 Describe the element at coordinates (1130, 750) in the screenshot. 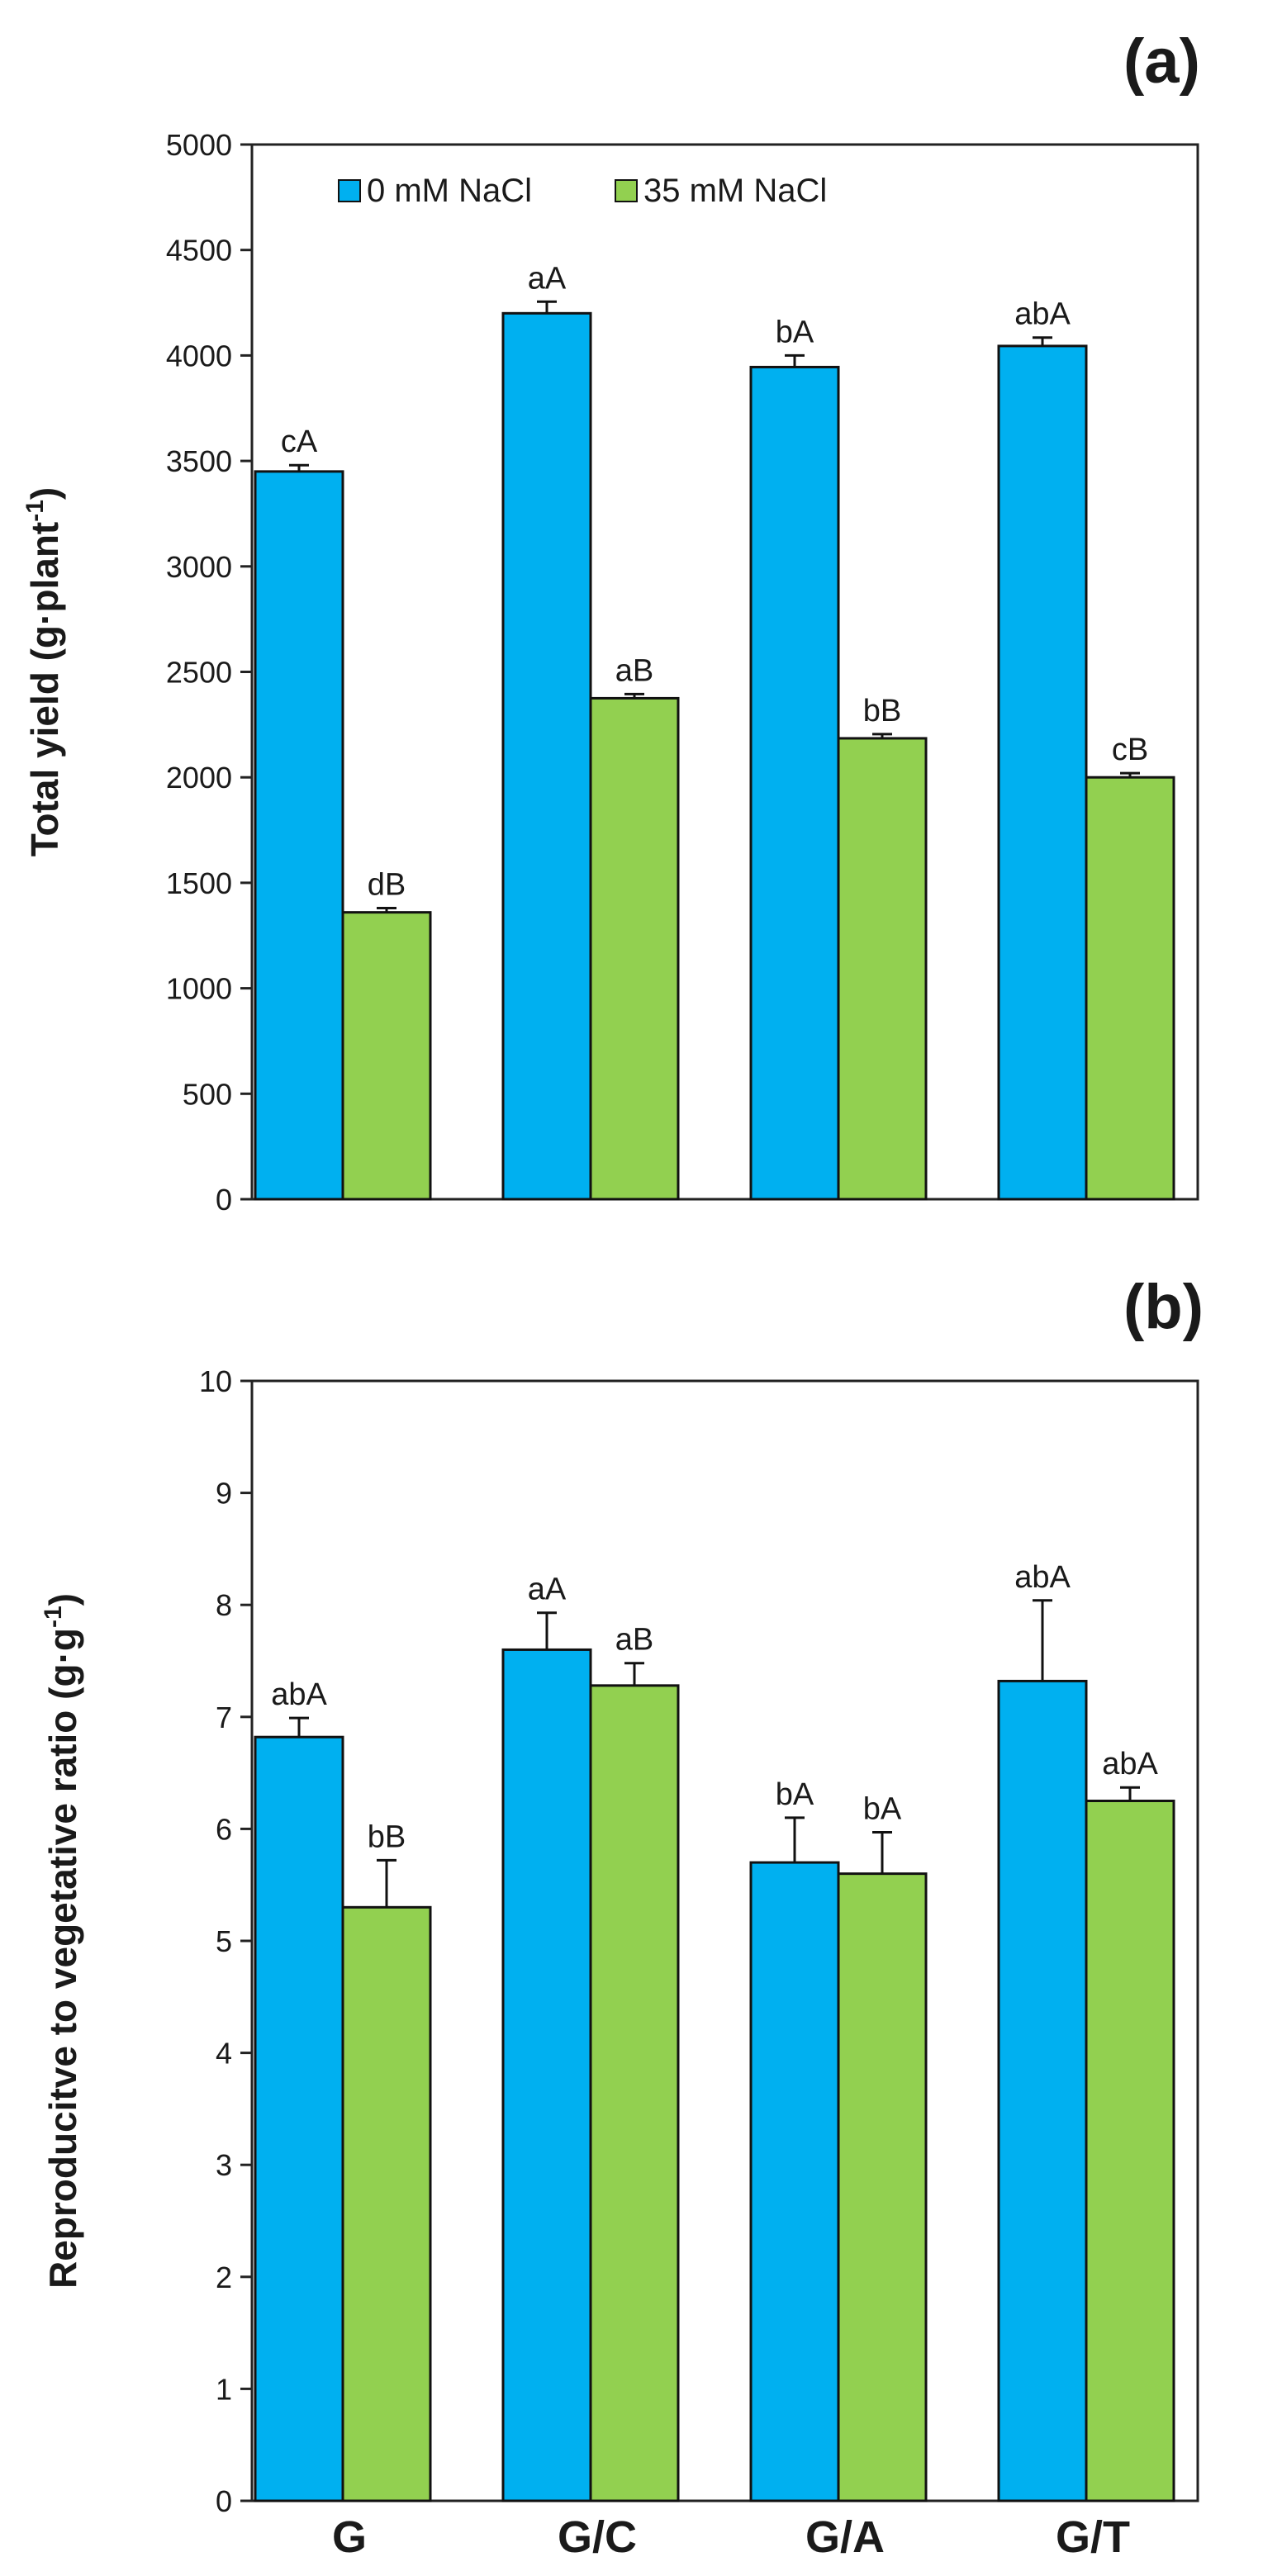

I see `data-label: cB` at that location.